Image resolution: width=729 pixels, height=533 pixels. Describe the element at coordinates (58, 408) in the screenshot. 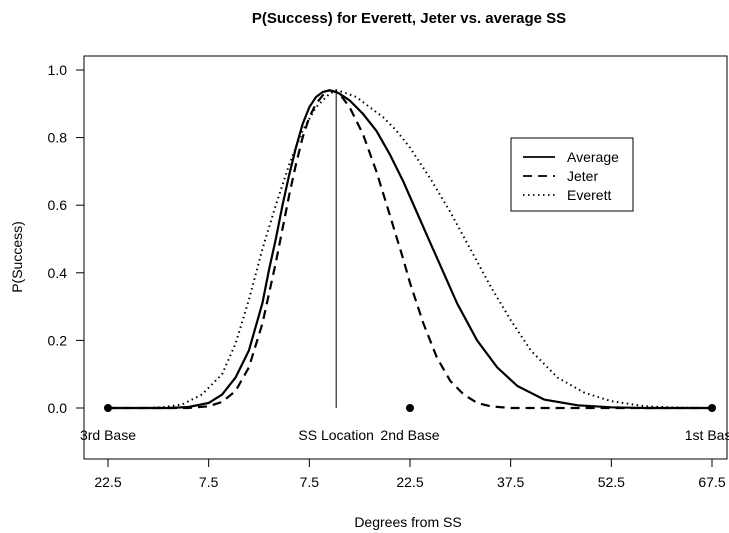

I see `y-tick-label: 0.0` at that location.